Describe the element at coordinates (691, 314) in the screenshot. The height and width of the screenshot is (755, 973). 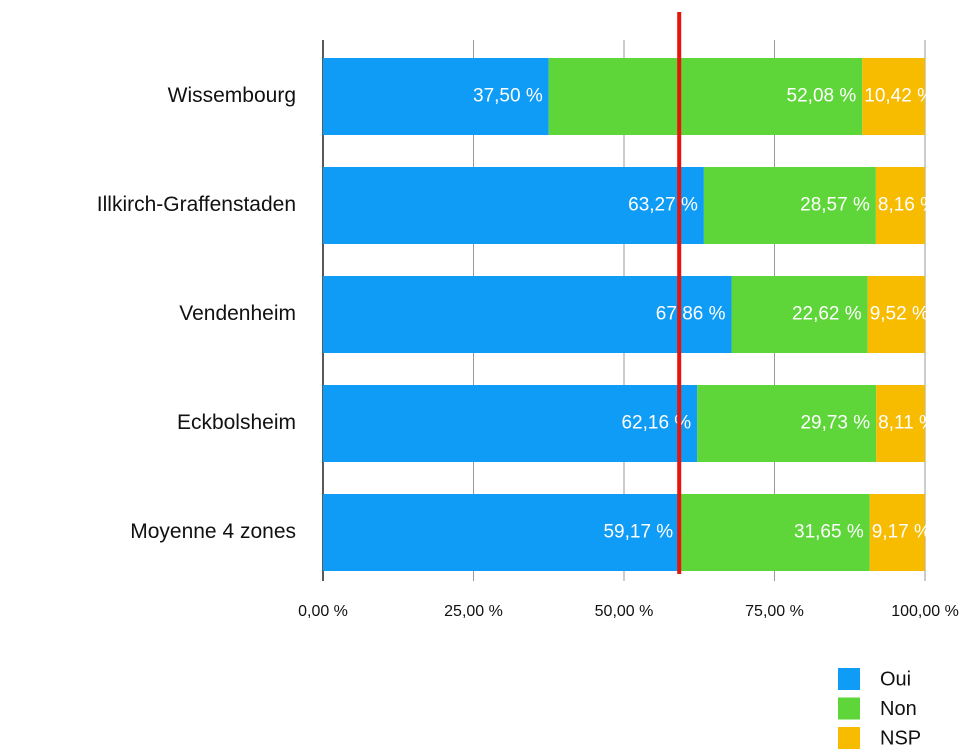
I see `value-label: 67,86 %` at that location.